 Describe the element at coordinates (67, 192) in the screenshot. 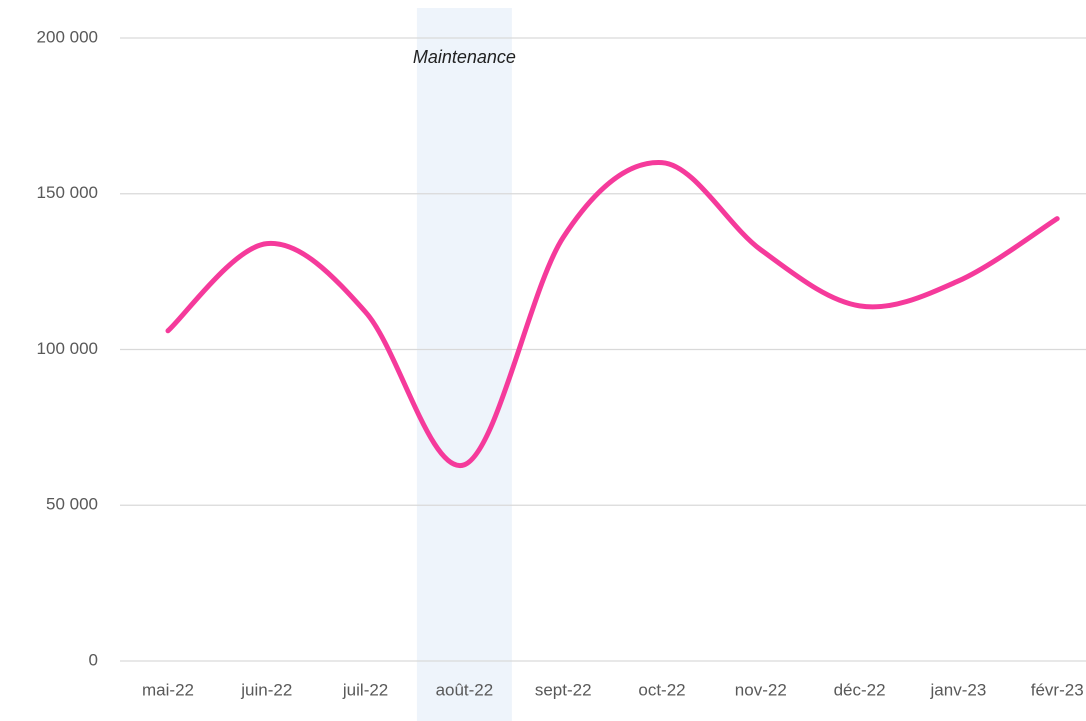

I see `y-tick-label: 150 000` at that location.